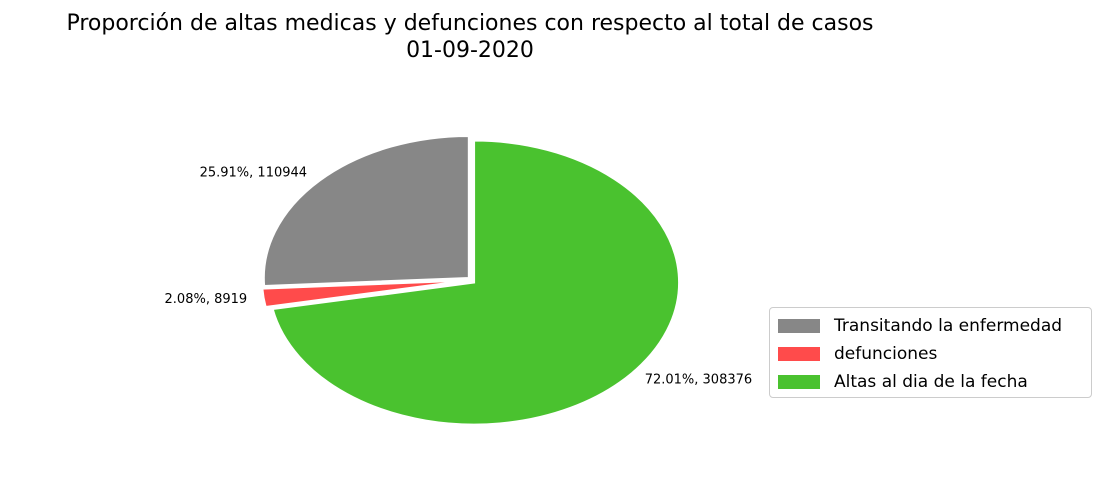  Describe the element at coordinates (470, 50) in the screenshot. I see `chart-subtitle-date: 01-09-2020` at that location.